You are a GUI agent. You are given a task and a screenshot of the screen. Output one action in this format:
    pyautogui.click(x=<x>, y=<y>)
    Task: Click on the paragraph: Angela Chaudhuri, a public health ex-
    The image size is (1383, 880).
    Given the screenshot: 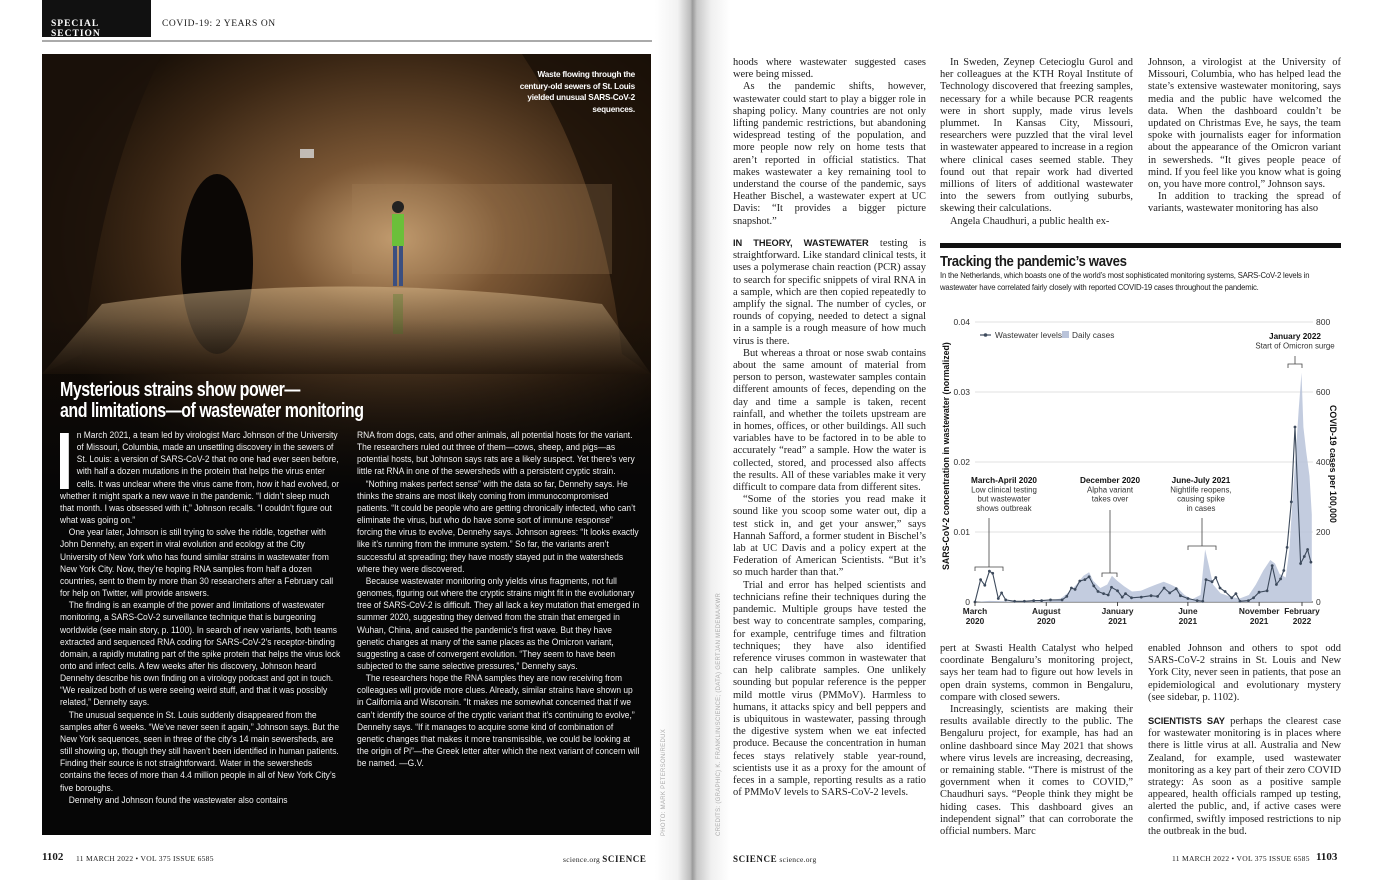 What is the action you would take?
    pyautogui.click(x=1030, y=221)
    